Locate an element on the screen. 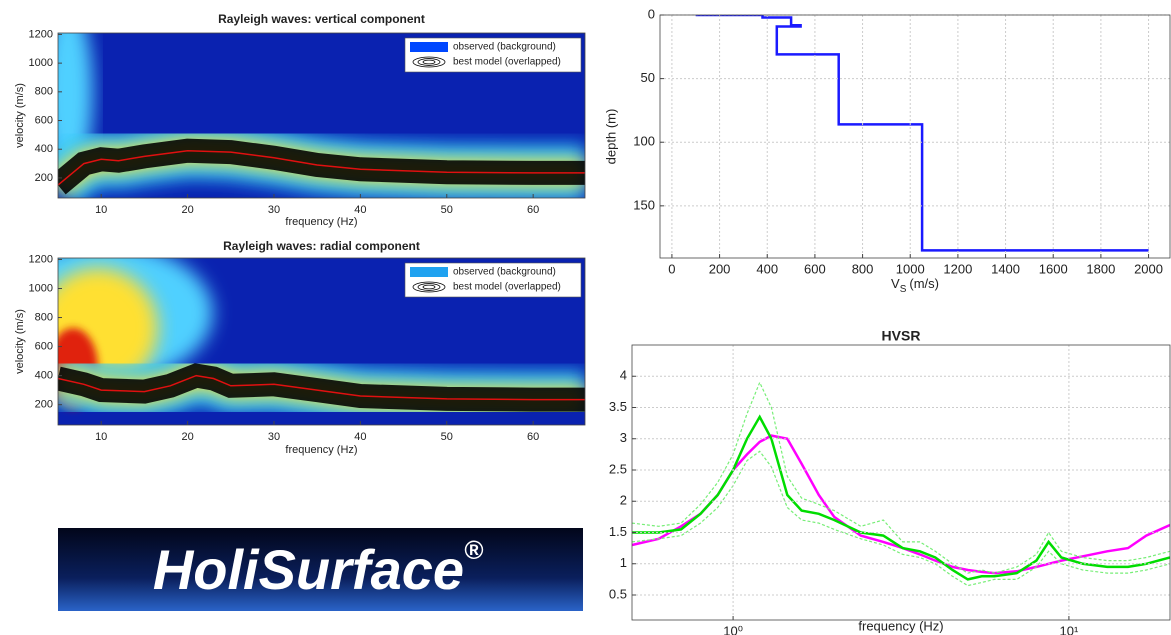  x-label-symbol: V is located at coordinates (895, 283).